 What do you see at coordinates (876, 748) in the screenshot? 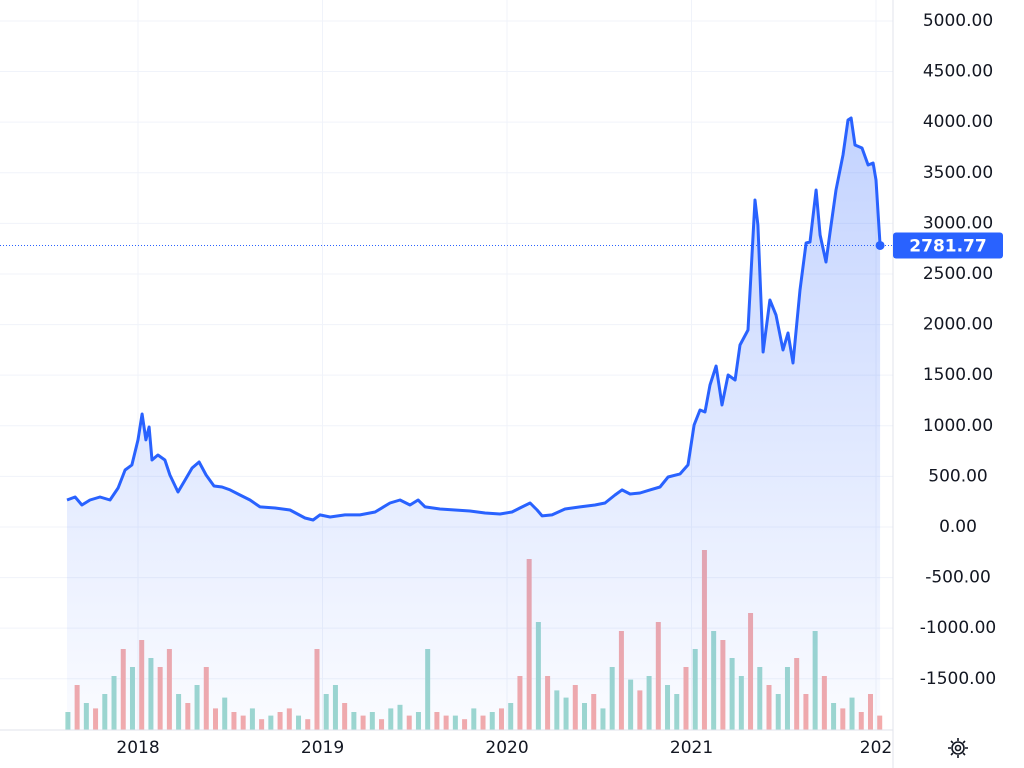
I see `x-tick-label: 202` at bounding box center [876, 748].